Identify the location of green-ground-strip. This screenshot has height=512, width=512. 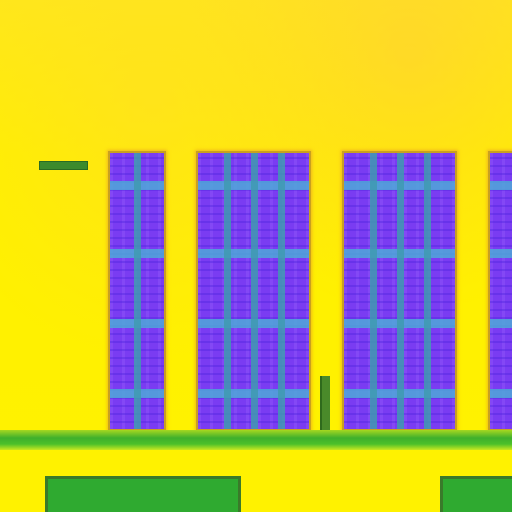
(256, 440).